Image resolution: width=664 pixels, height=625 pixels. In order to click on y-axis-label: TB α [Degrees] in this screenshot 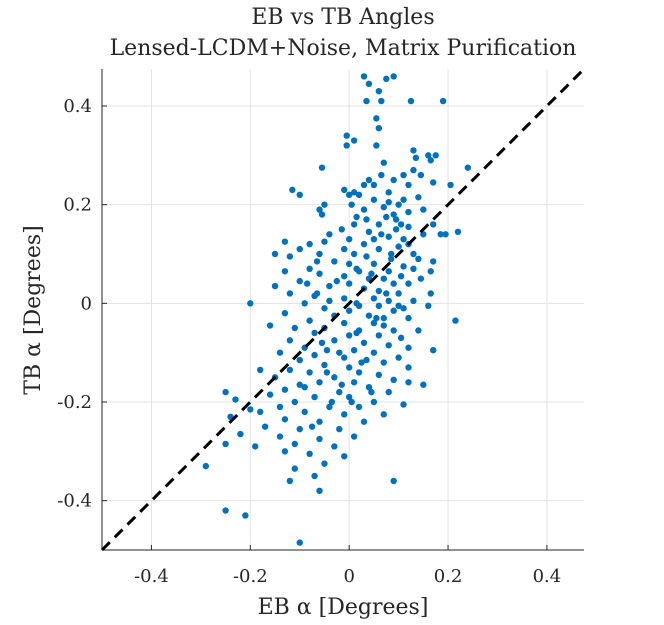, I will do `click(33, 309)`.